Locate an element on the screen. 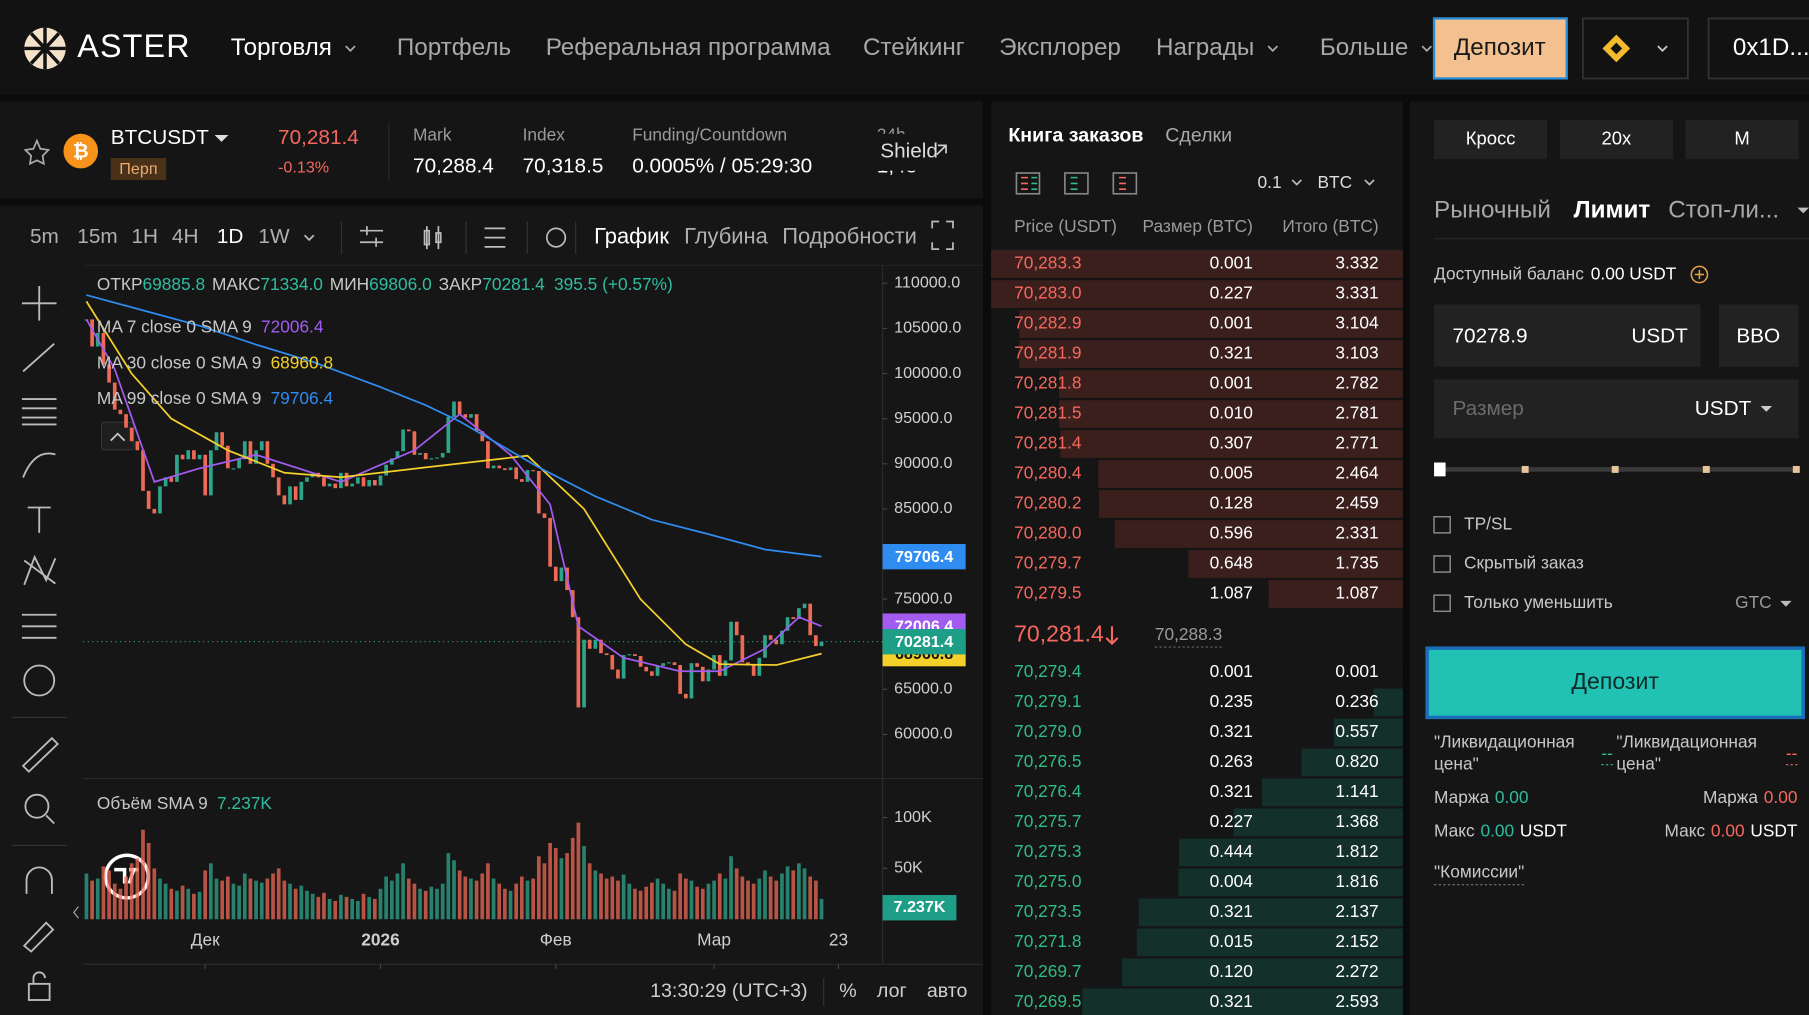 This screenshot has width=1809, height=1015. layout-both is located at coordinates (1028, 183).